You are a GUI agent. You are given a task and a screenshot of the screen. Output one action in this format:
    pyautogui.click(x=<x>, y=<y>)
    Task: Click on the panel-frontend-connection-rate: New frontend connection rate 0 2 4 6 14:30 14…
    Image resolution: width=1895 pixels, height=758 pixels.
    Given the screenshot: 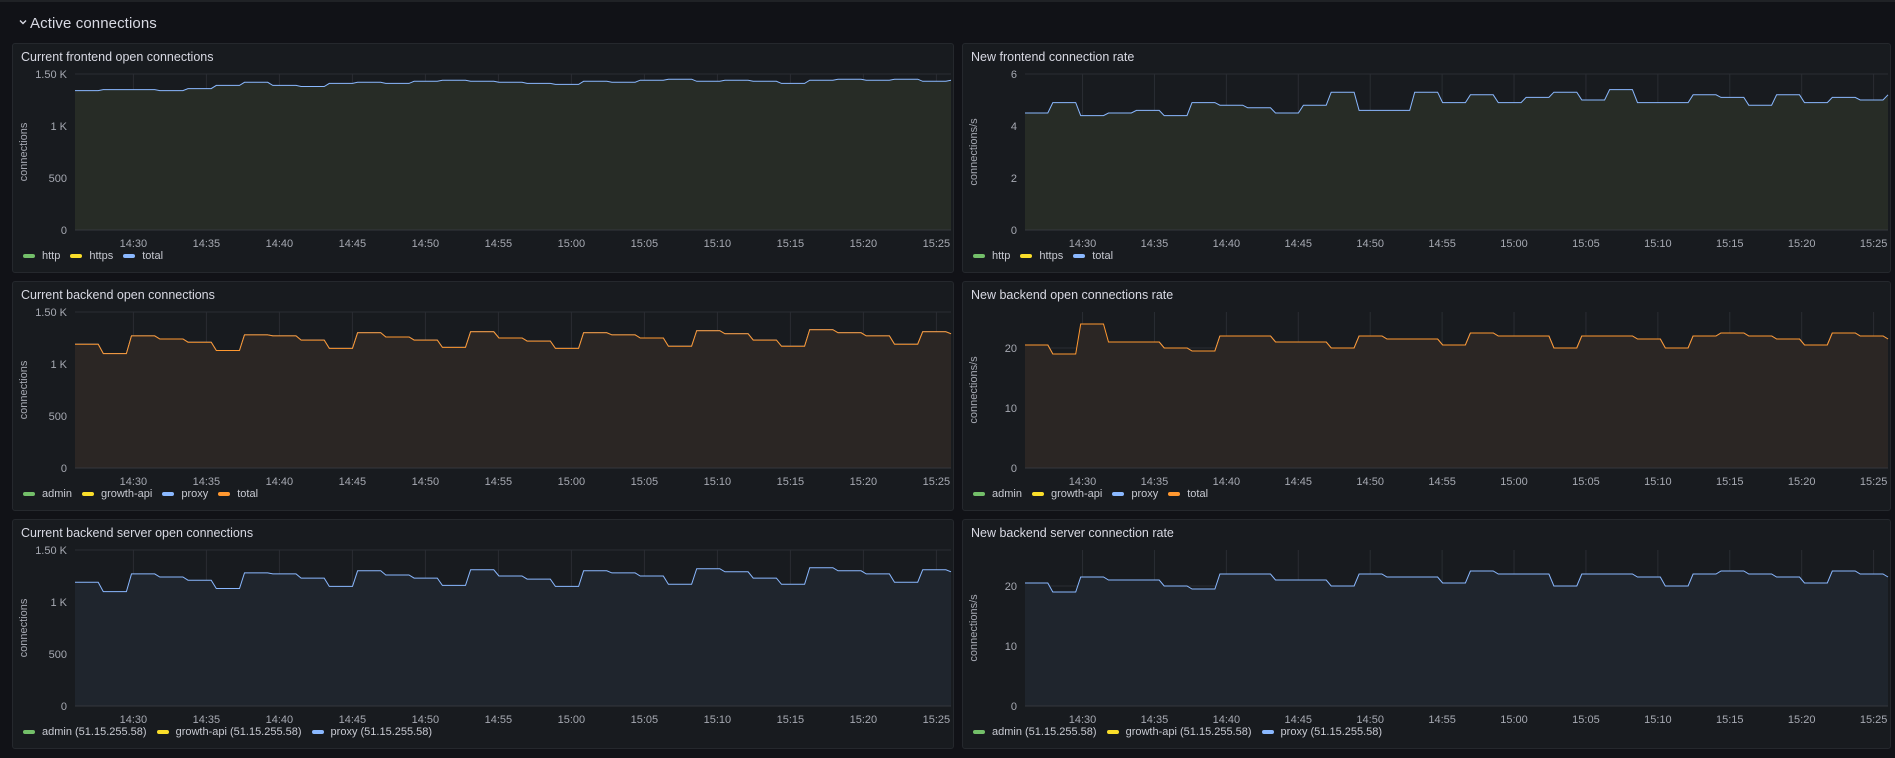 What is the action you would take?
    pyautogui.click(x=1426, y=158)
    